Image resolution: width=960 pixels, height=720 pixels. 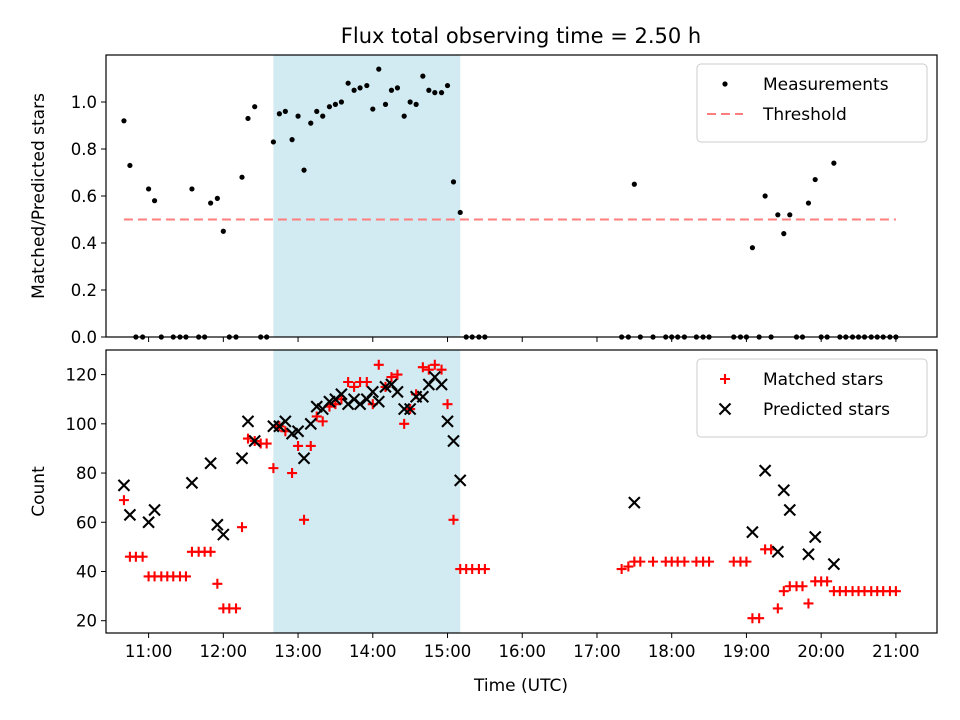 I want to click on x-tick-label: 17:00, so click(x=597, y=651).